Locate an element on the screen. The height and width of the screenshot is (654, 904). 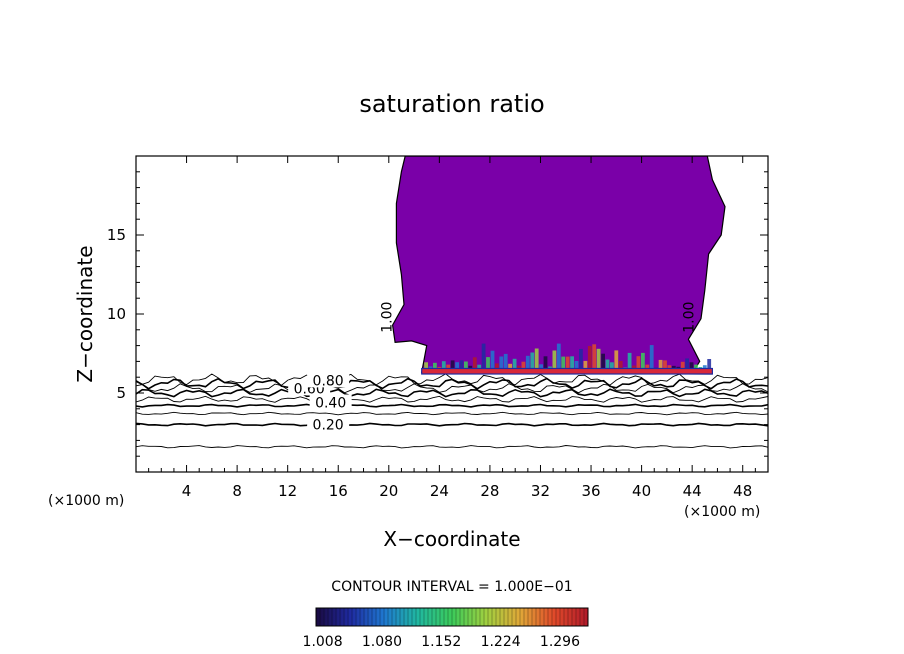
x-tick-label: 4 is located at coordinates (187, 491).